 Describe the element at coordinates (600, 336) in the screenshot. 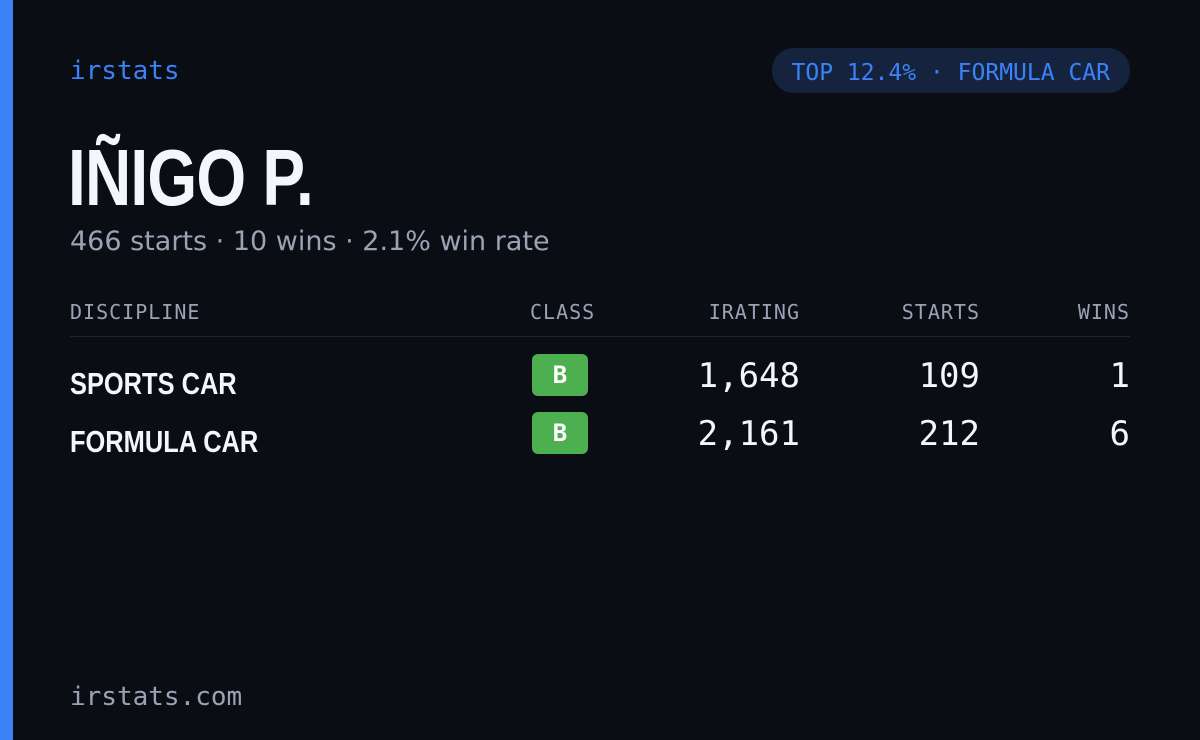

I see `divider` at that location.